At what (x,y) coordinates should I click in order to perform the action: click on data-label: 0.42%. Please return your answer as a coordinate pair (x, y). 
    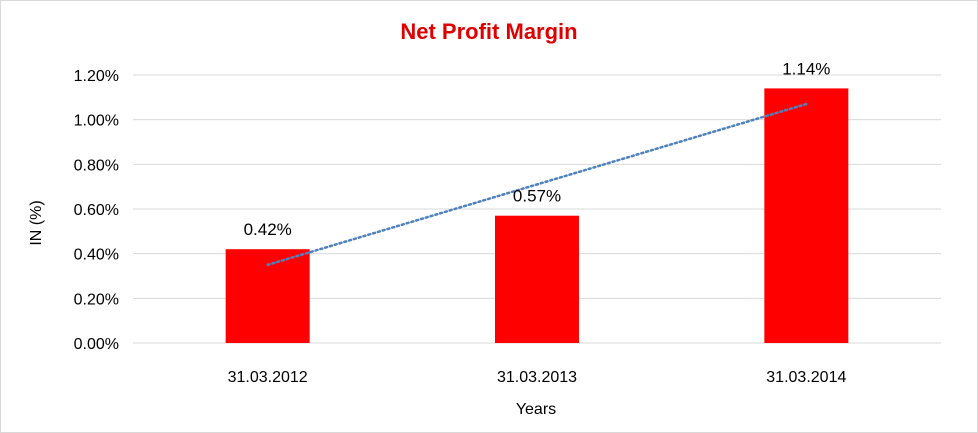
    Looking at the image, I should click on (268, 229).